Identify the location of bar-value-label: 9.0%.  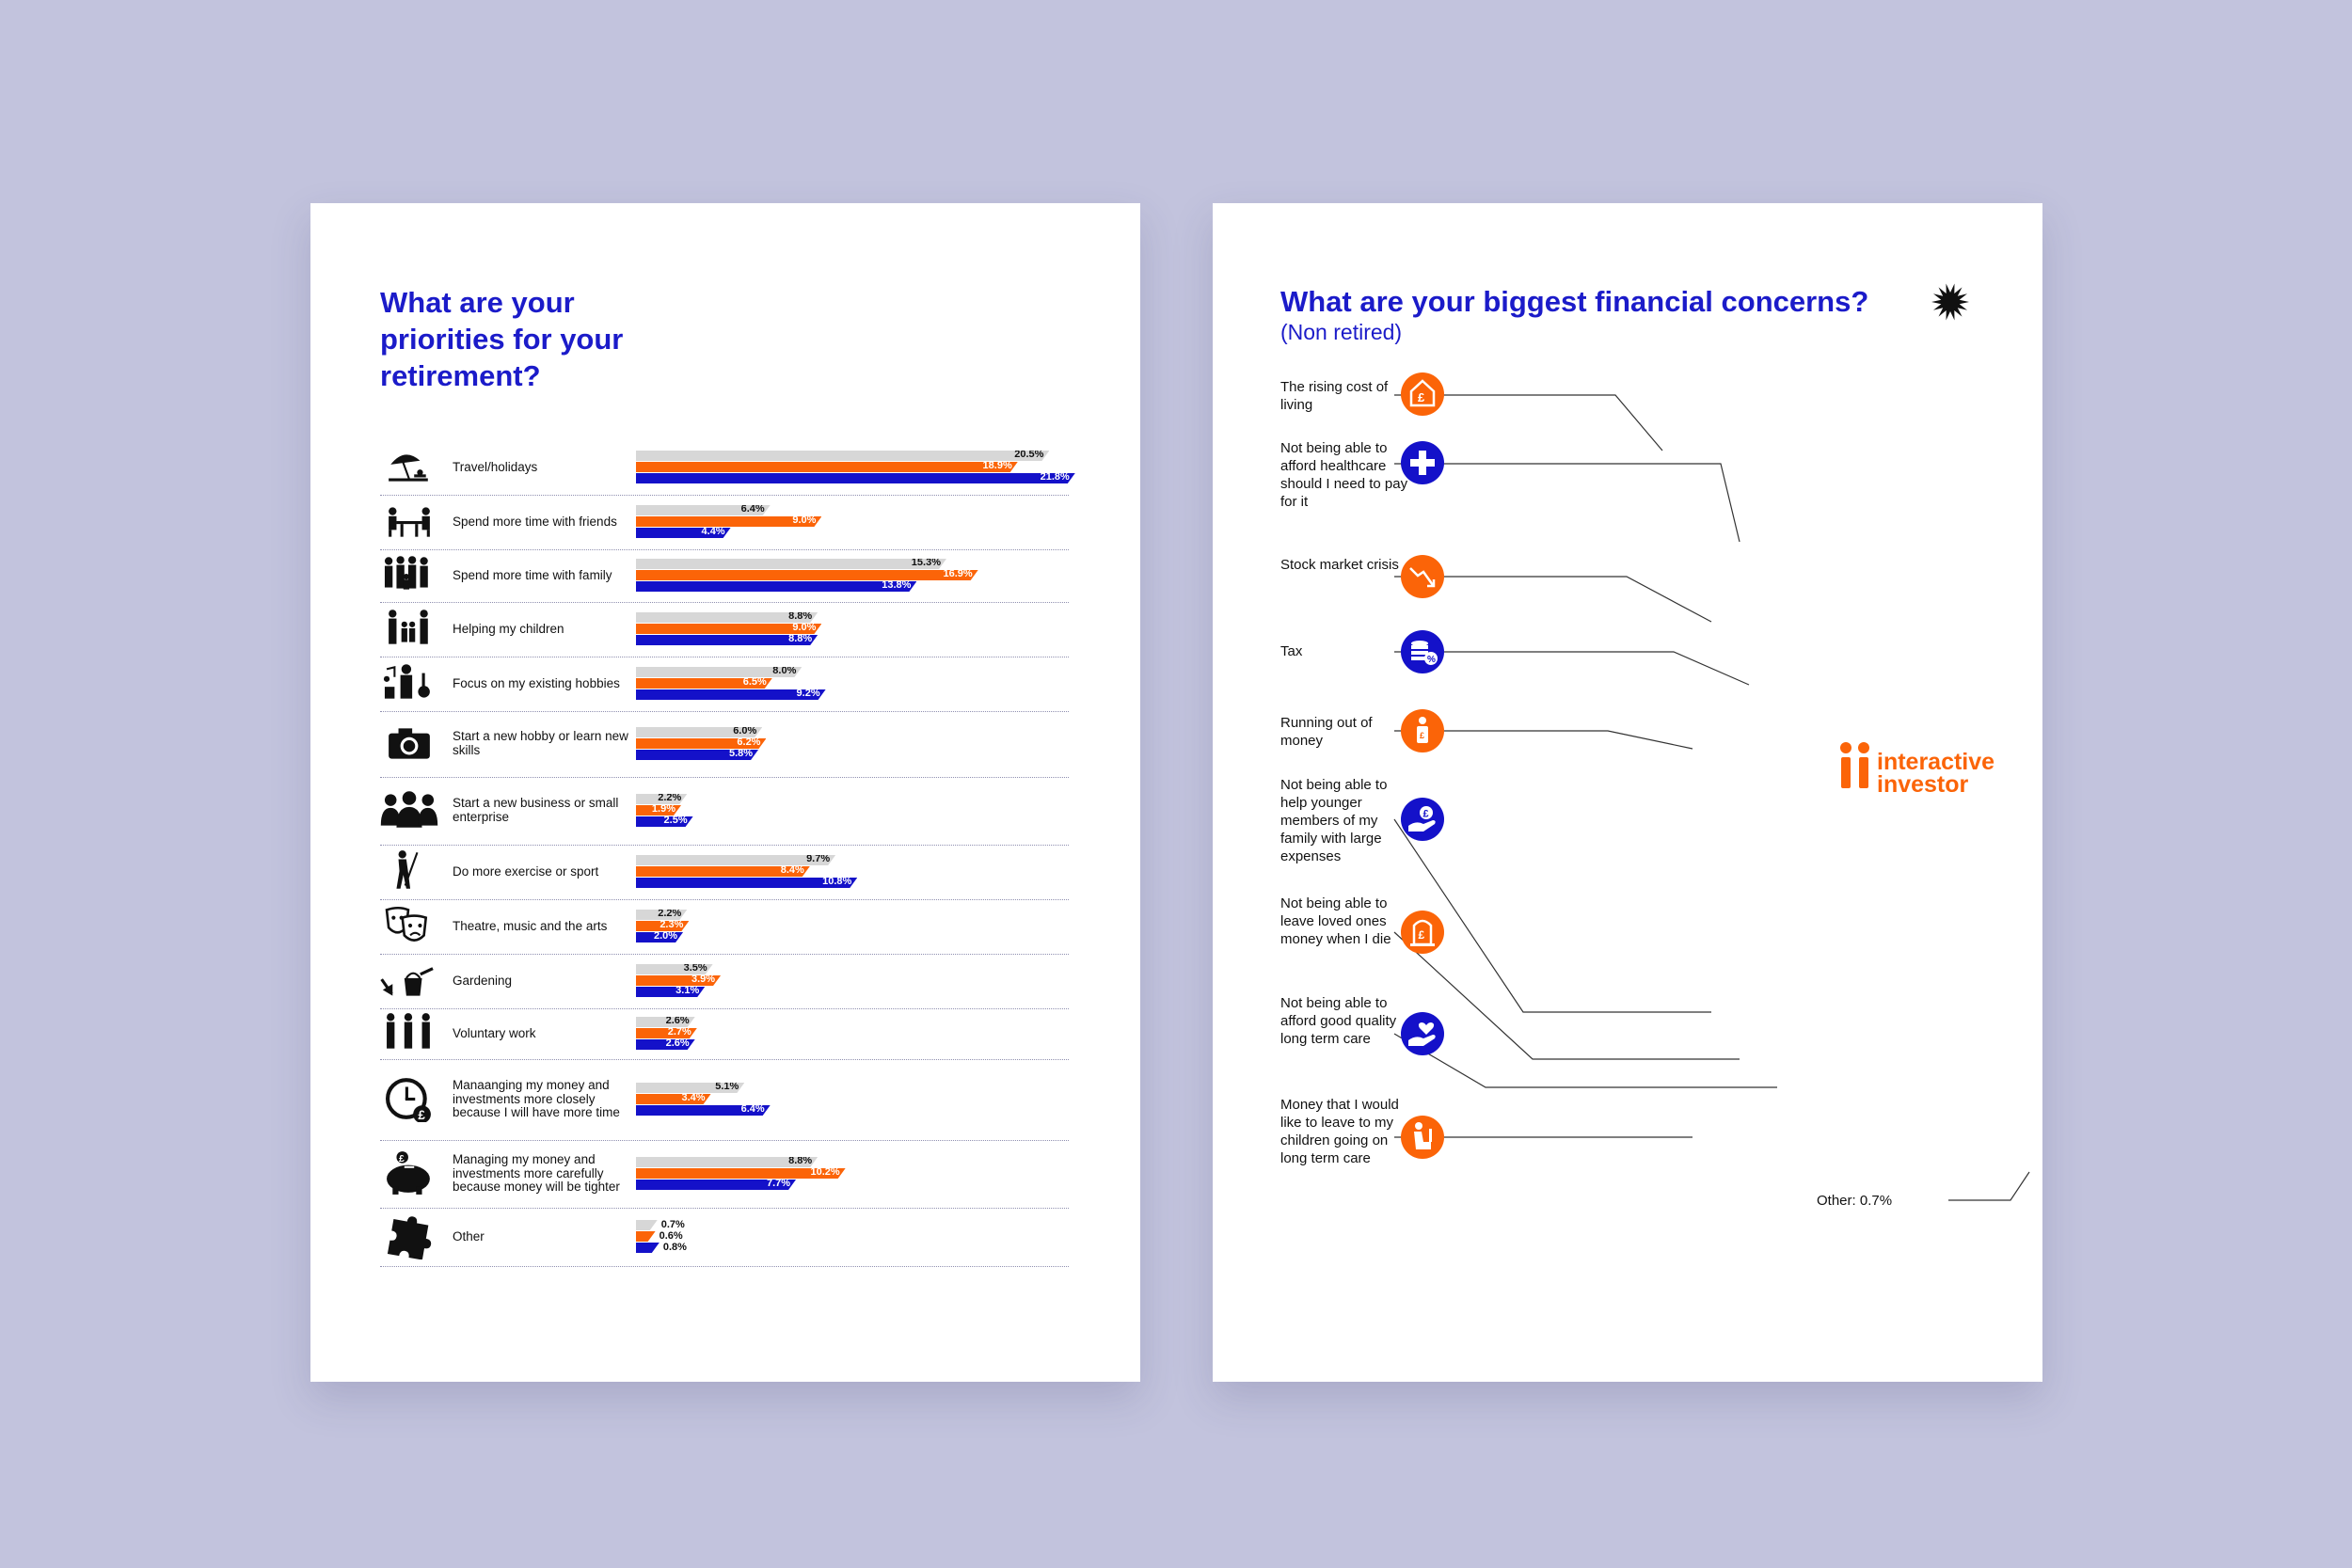
(804, 520).